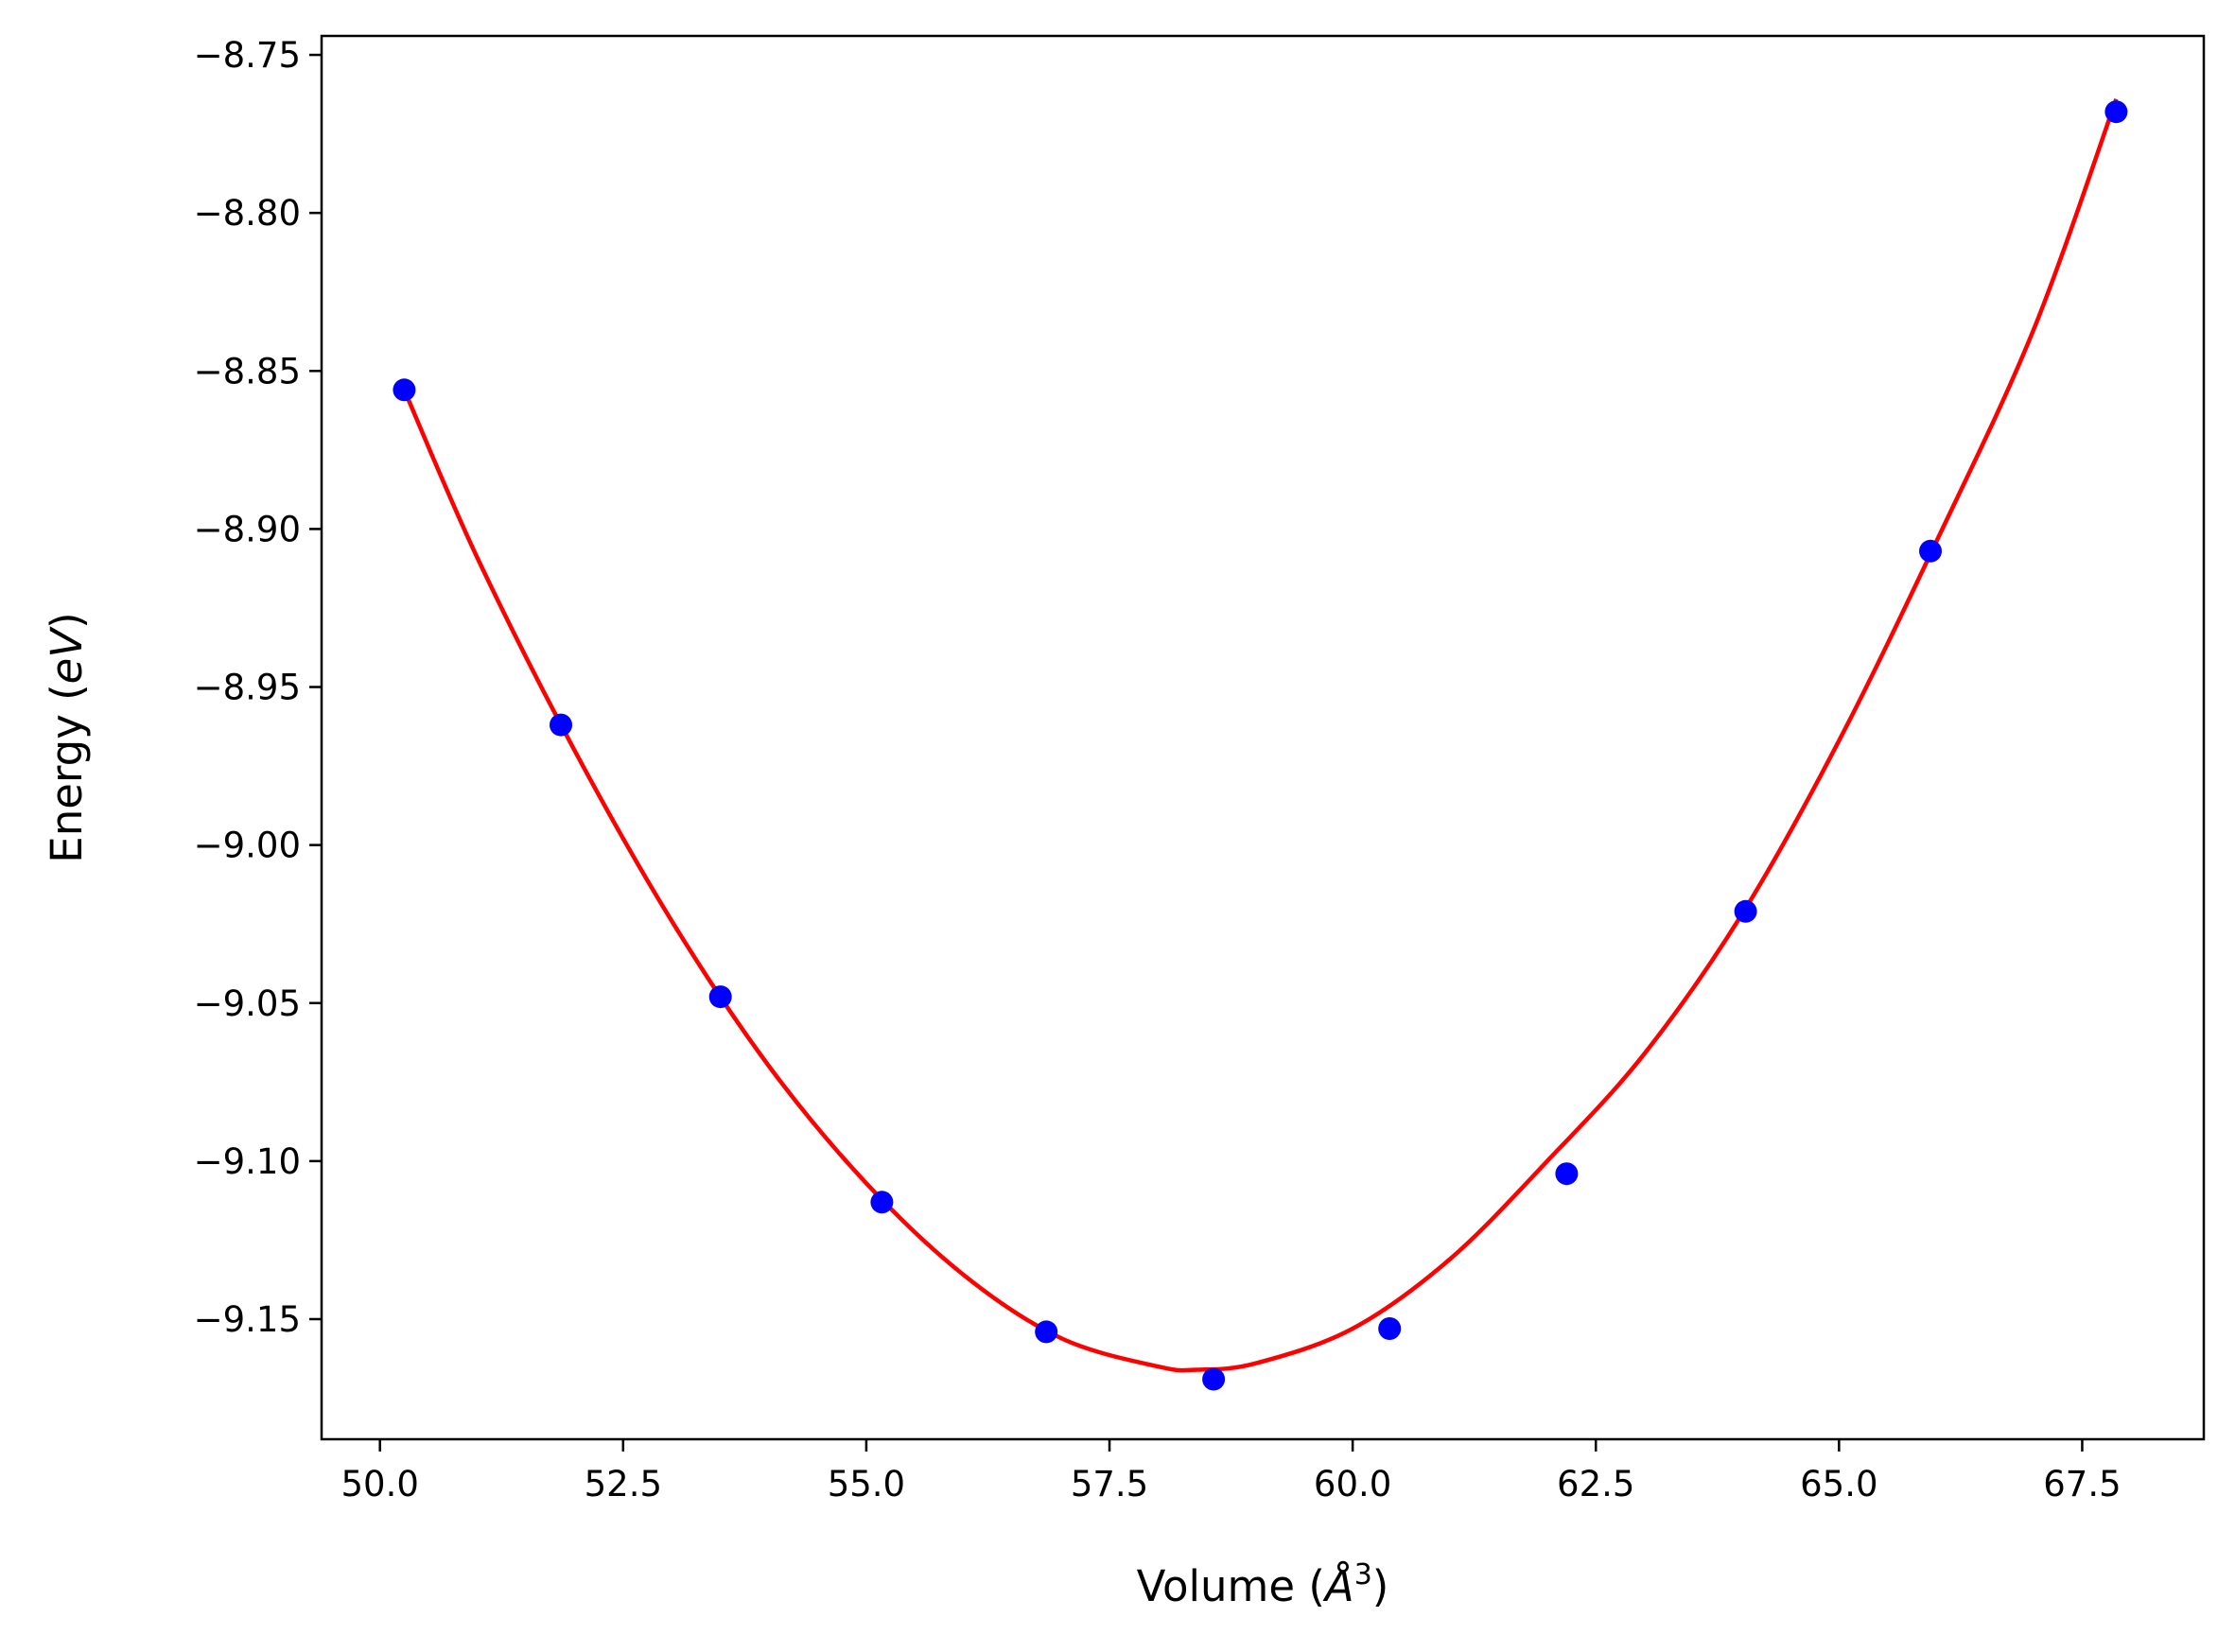  Describe the element at coordinates (1109, 1484) in the screenshot. I see `x-tick-label: 57.5` at that location.